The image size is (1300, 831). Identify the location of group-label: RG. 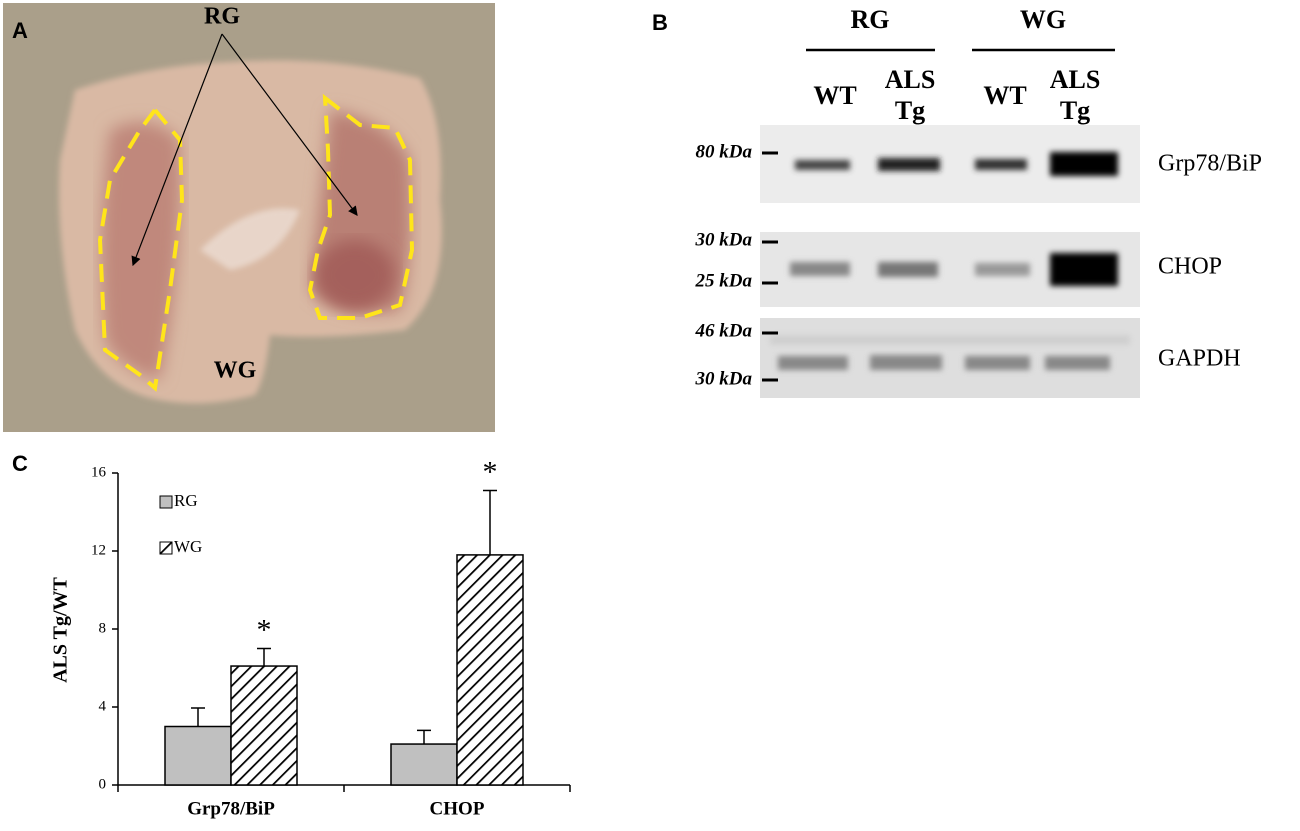
(870, 19).